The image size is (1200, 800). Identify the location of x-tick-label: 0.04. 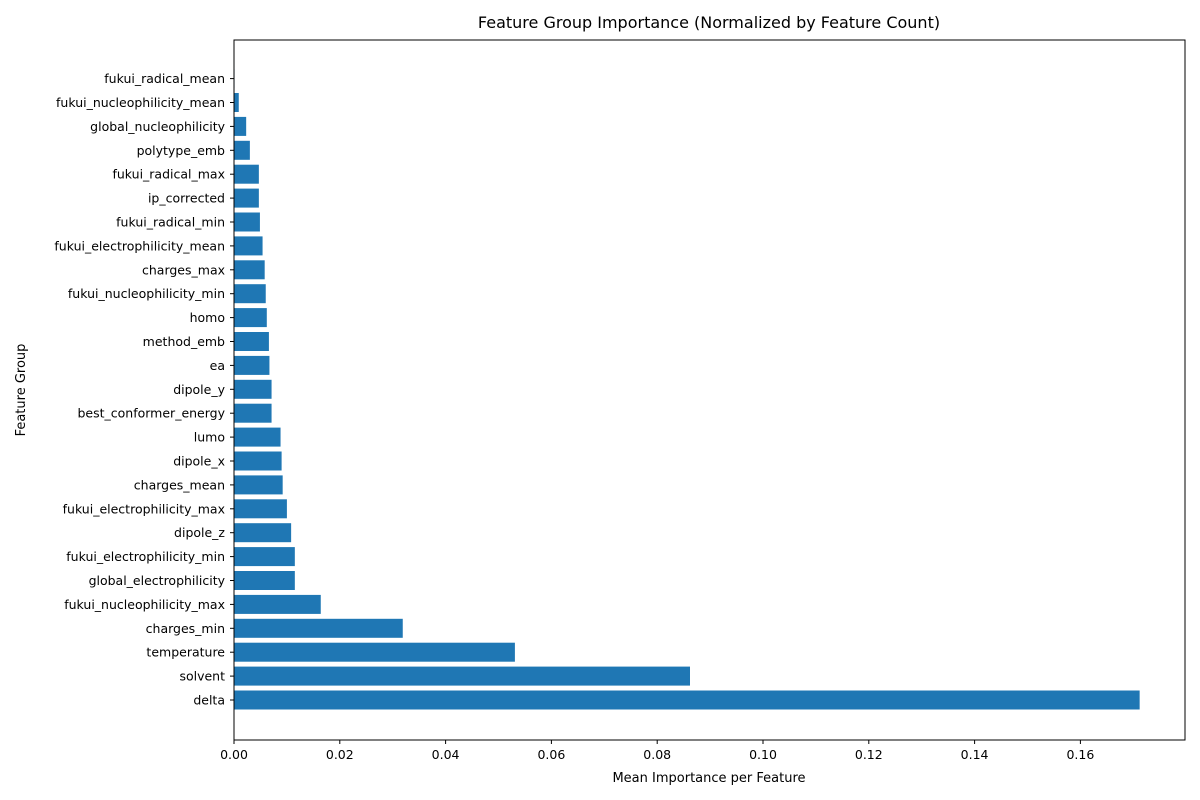
(446, 754).